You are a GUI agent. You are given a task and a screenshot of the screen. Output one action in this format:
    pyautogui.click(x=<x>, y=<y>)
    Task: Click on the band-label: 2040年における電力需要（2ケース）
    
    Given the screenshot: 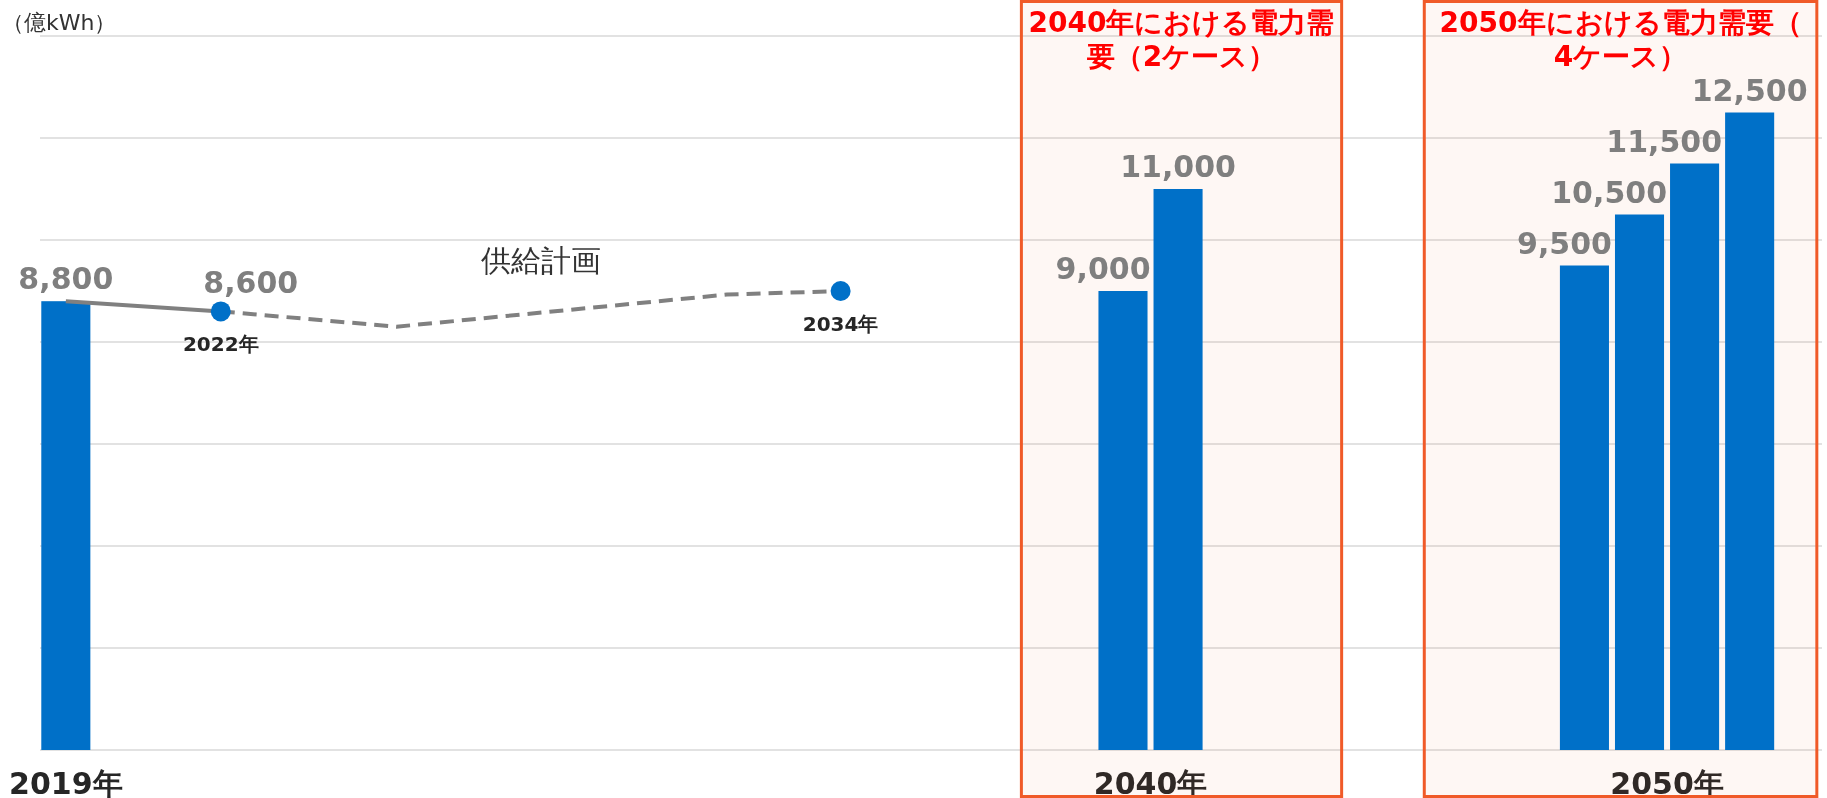 What is the action you would take?
    pyautogui.click(x=1181, y=39)
    